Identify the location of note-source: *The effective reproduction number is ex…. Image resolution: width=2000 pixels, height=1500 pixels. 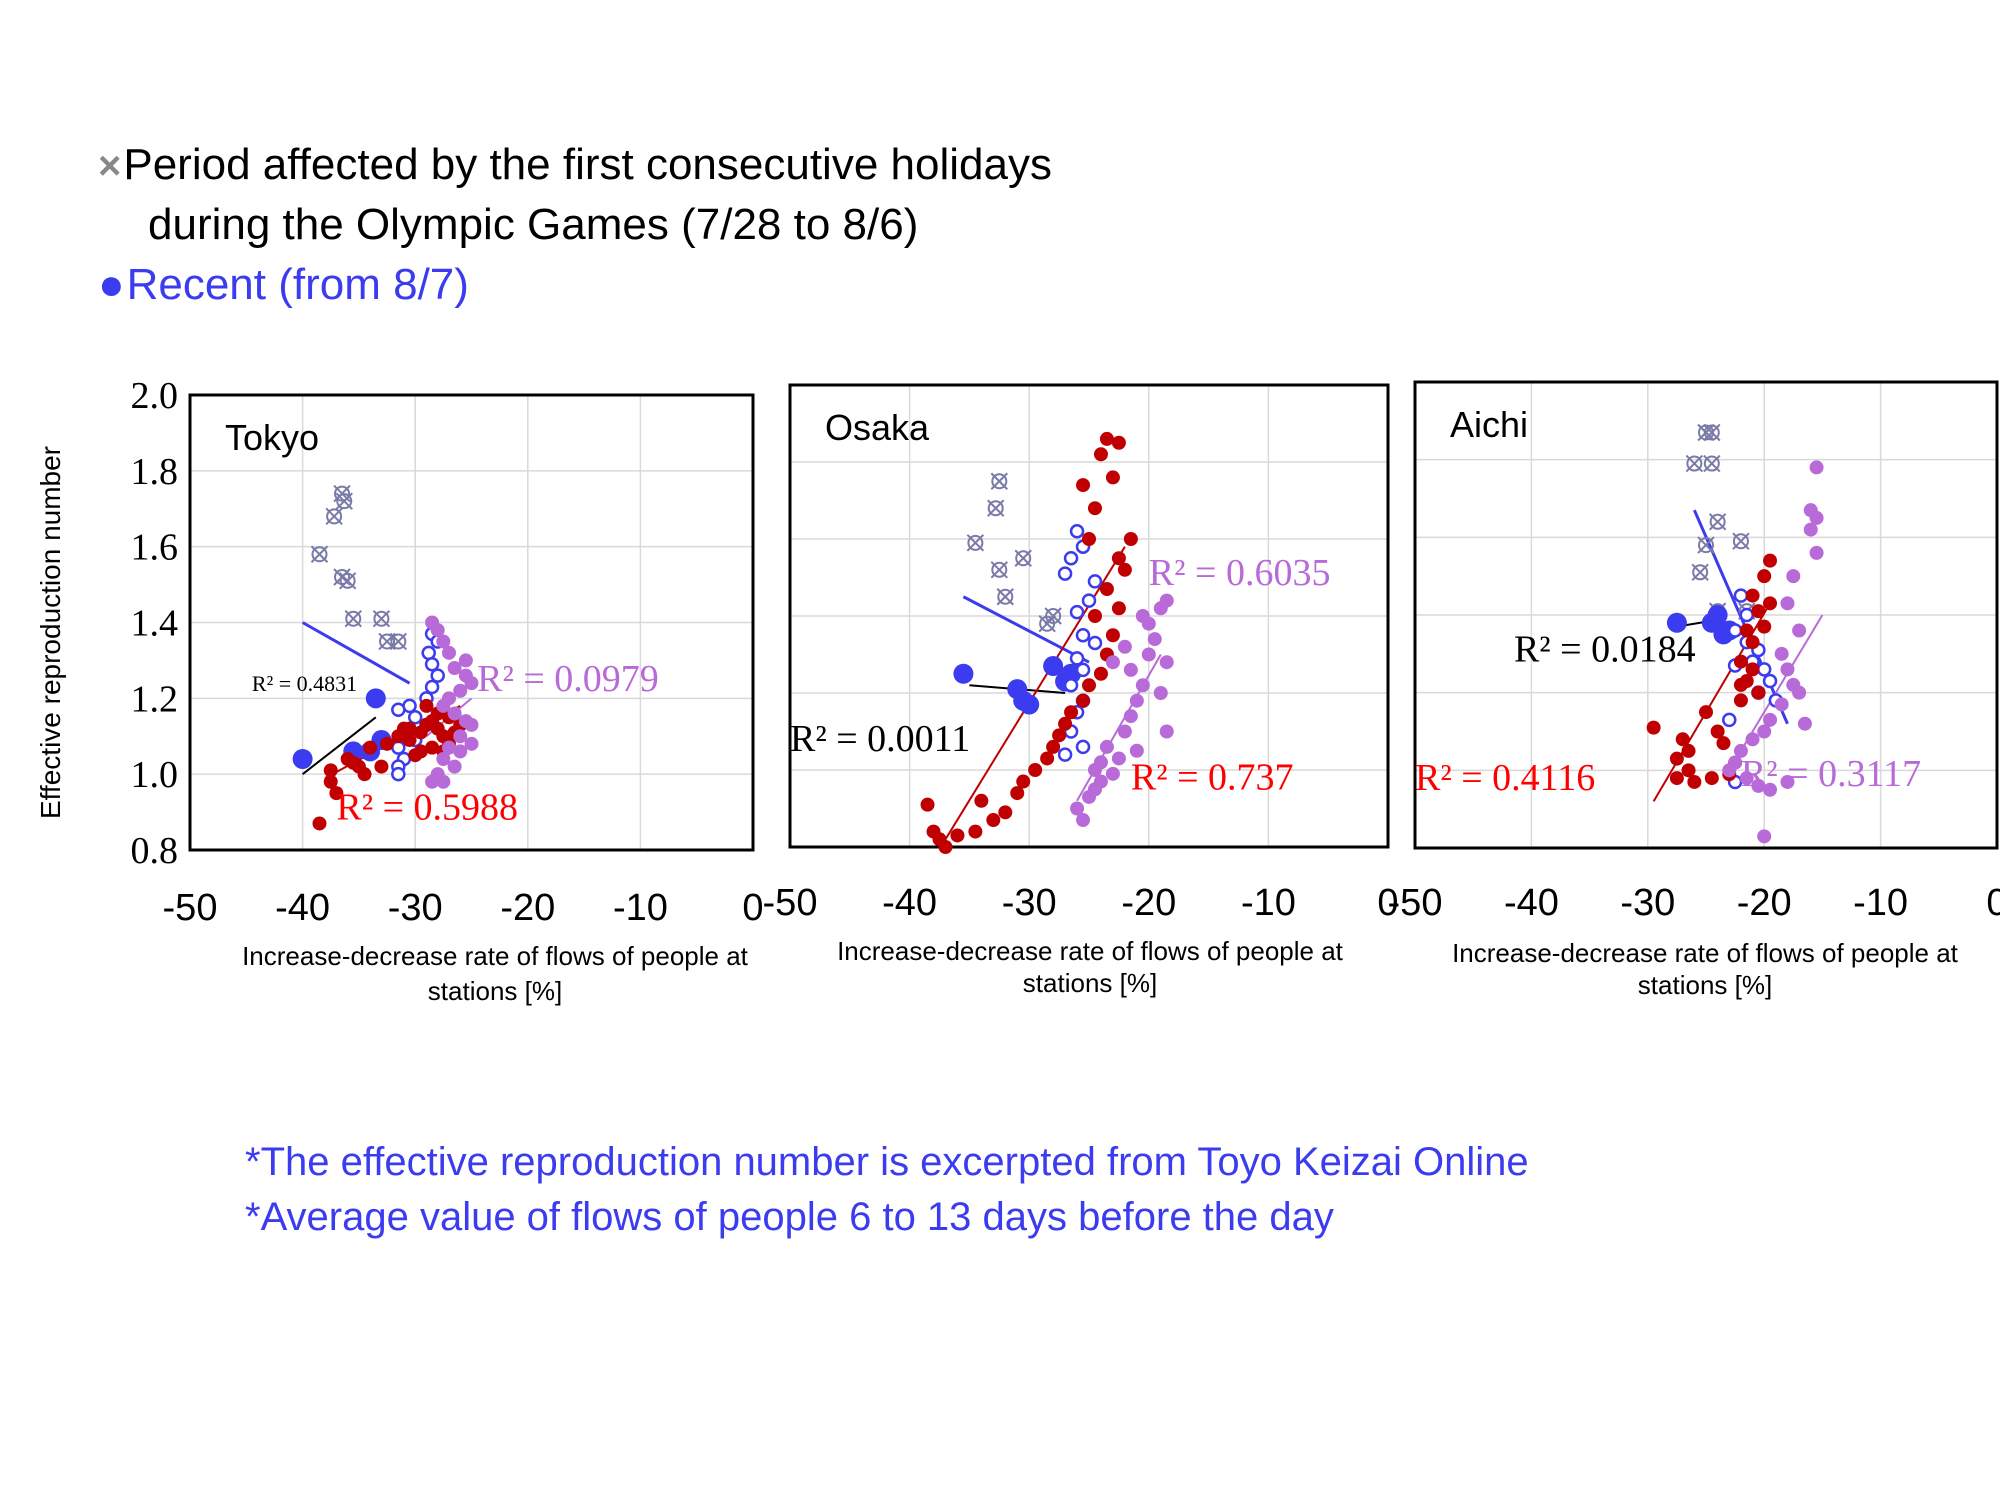
(887, 1162).